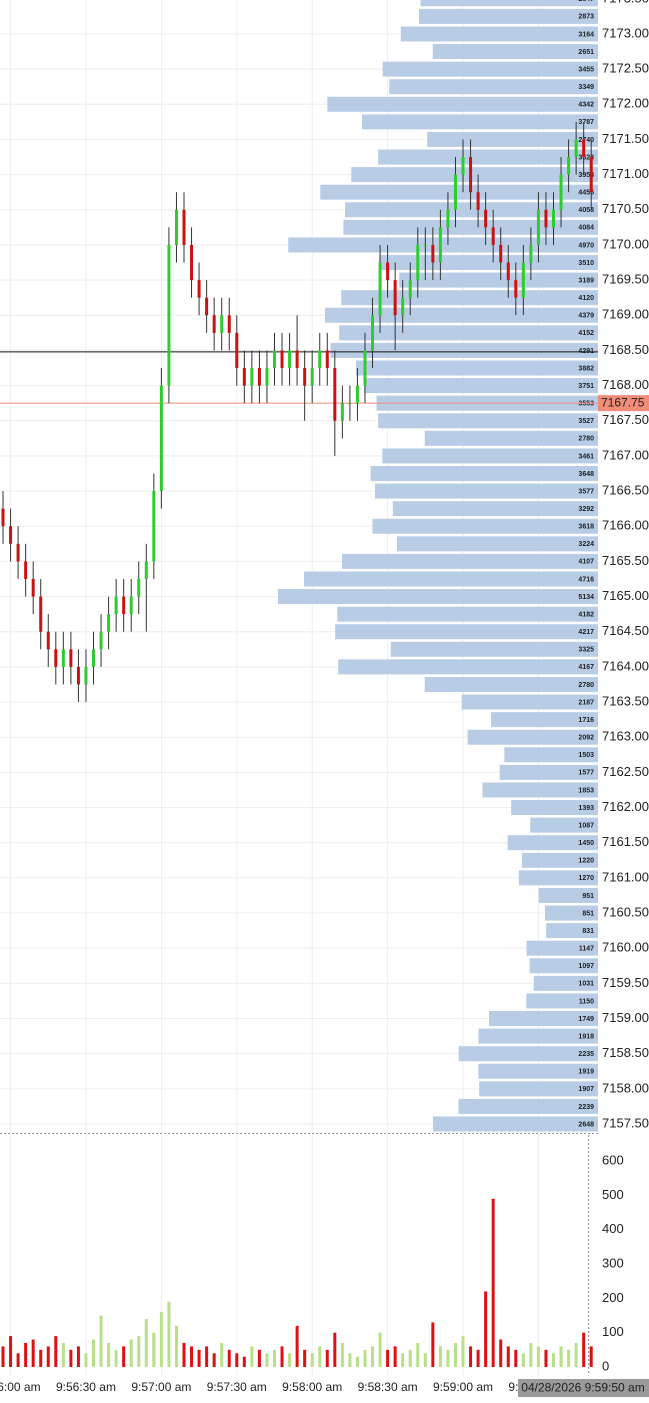  I want to click on profile-label: 3292, so click(586, 509).